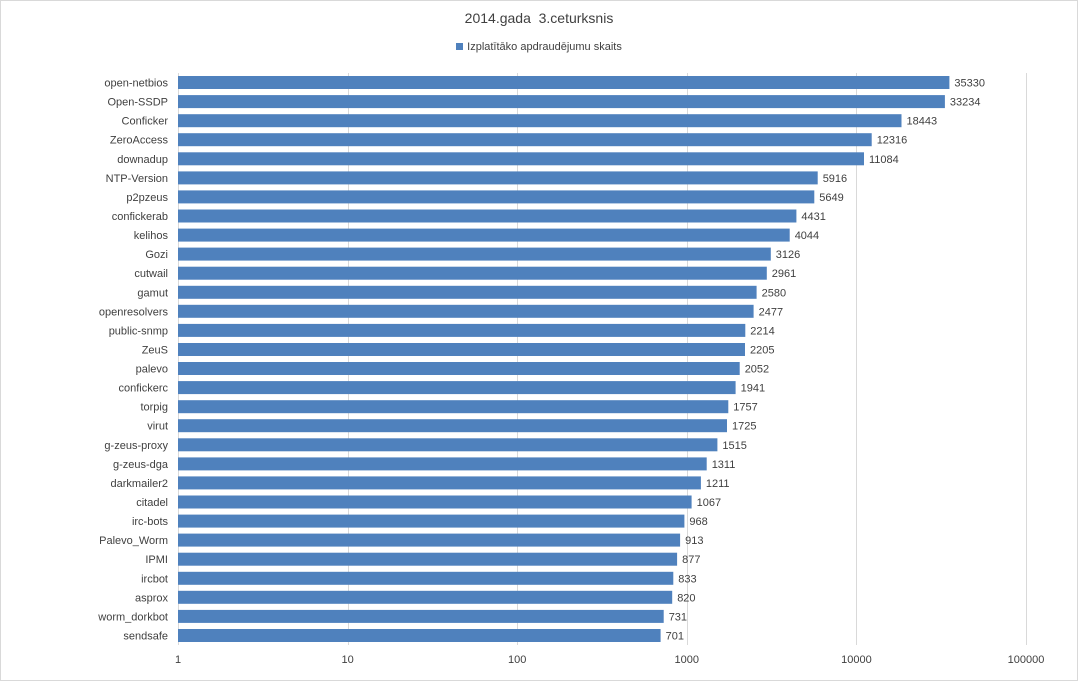 This screenshot has width=1078, height=681. Describe the element at coordinates (539, 18) in the screenshot. I see `chart-title: 2014.gada 3.ceturksnis` at that location.